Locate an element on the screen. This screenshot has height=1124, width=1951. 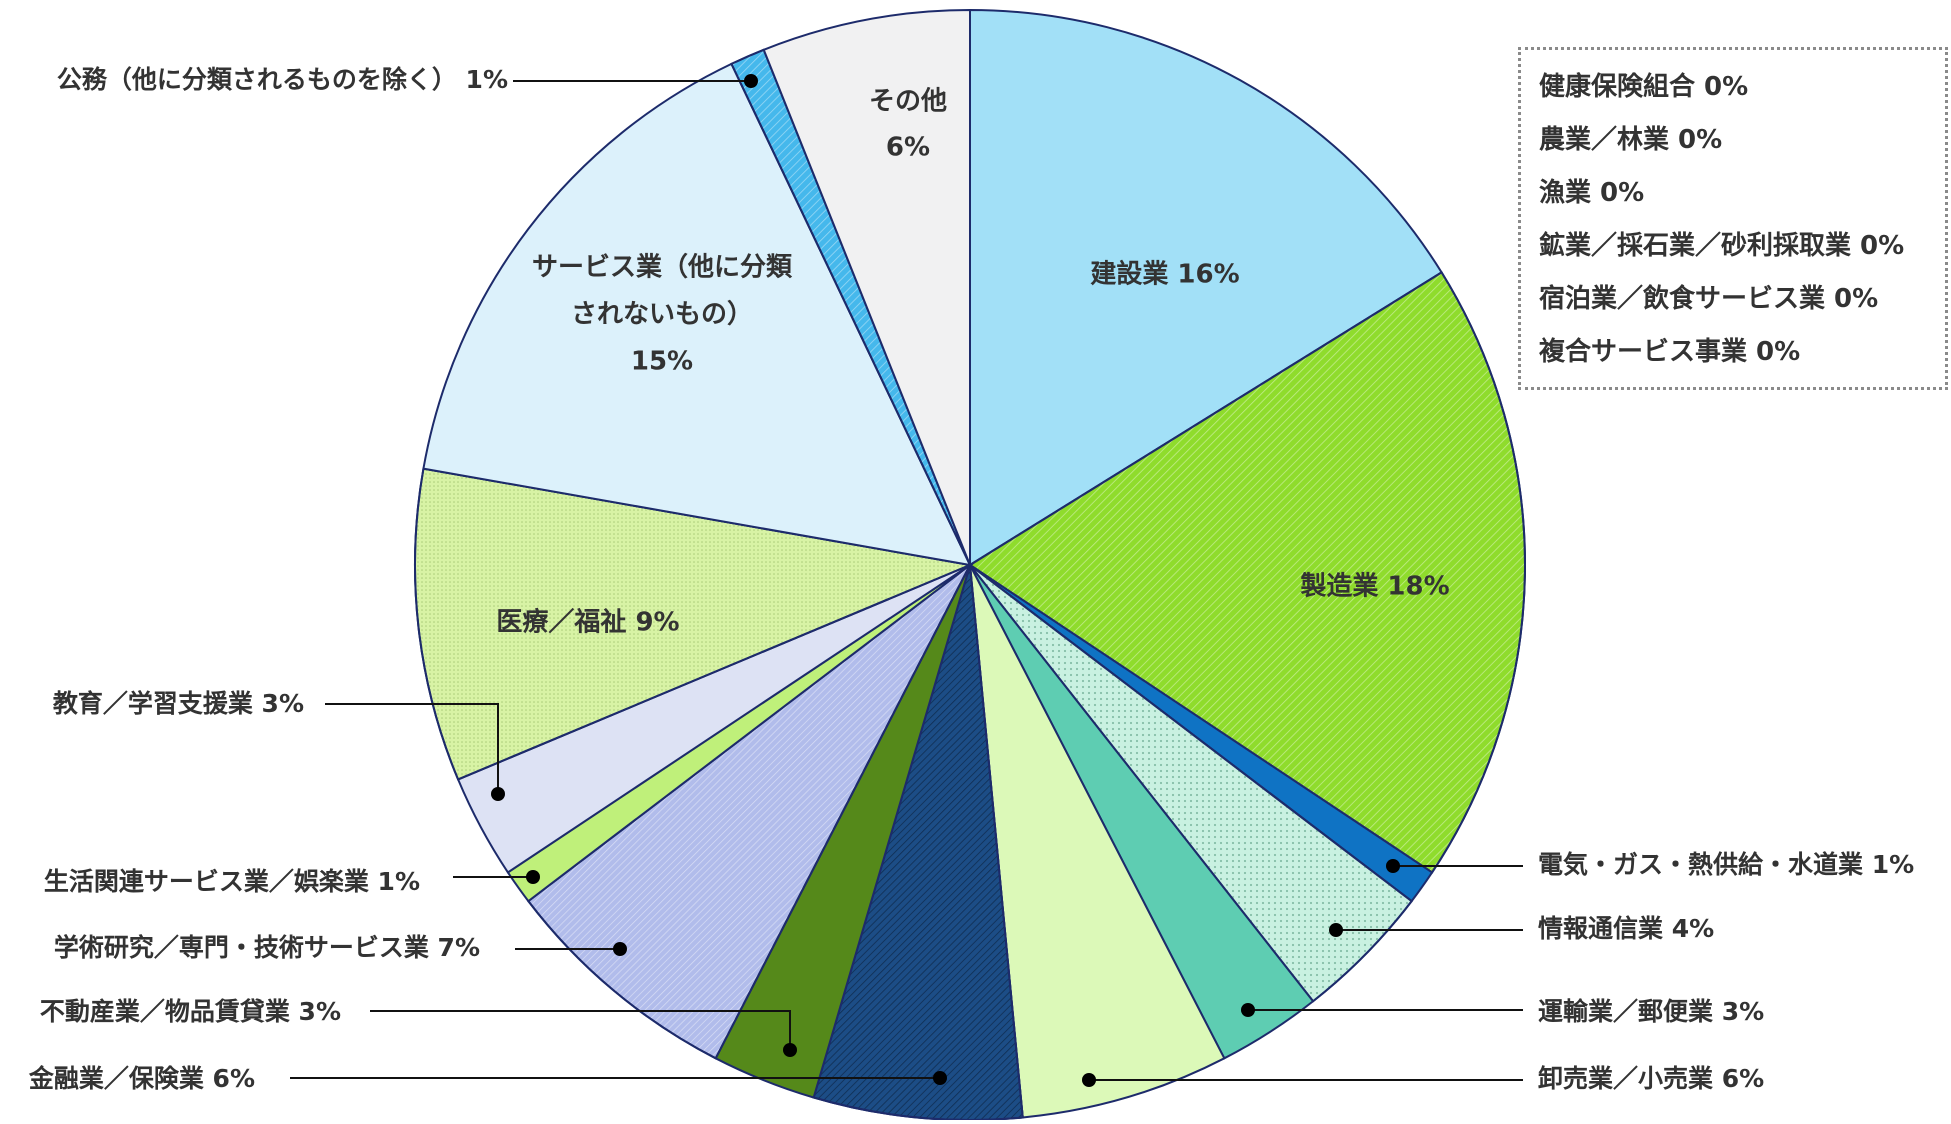
zero-item-label: 複合サービス事業 0% is located at coordinates (1670, 352).